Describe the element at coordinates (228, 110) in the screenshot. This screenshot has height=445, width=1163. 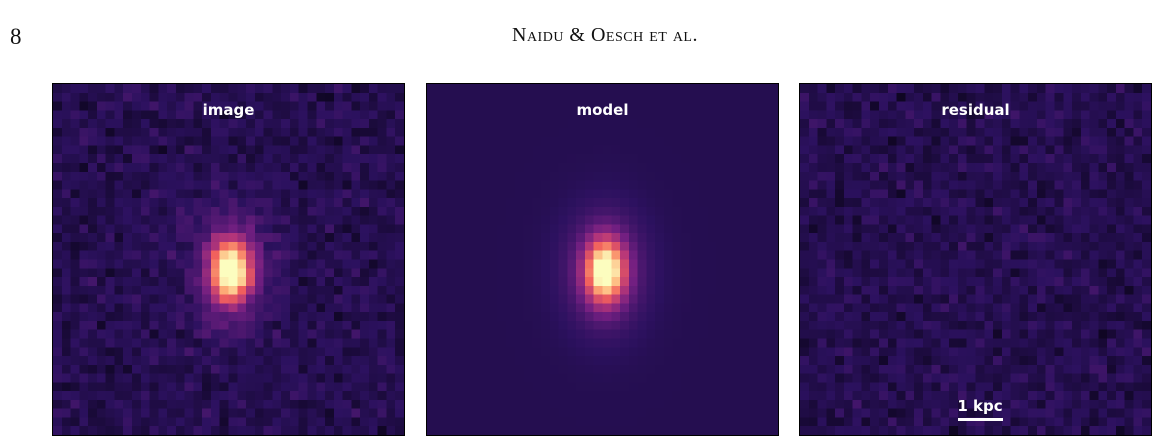
I see `image-panel-label: image` at that location.